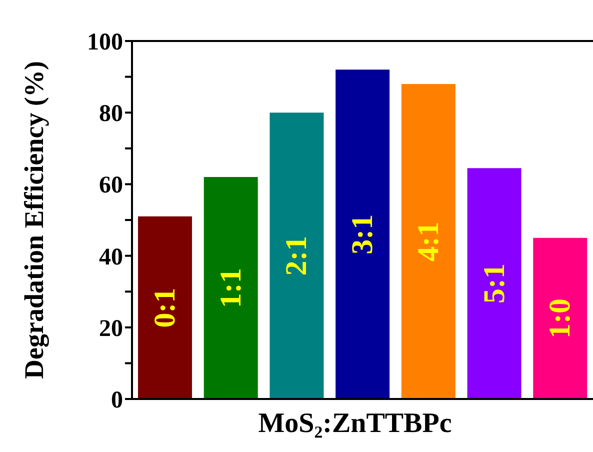 The height and width of the screenshot is (452, 593). Describe the element at coordinates (111, 185) in the screenshot. I see `y-tick-label: 60` at that location.